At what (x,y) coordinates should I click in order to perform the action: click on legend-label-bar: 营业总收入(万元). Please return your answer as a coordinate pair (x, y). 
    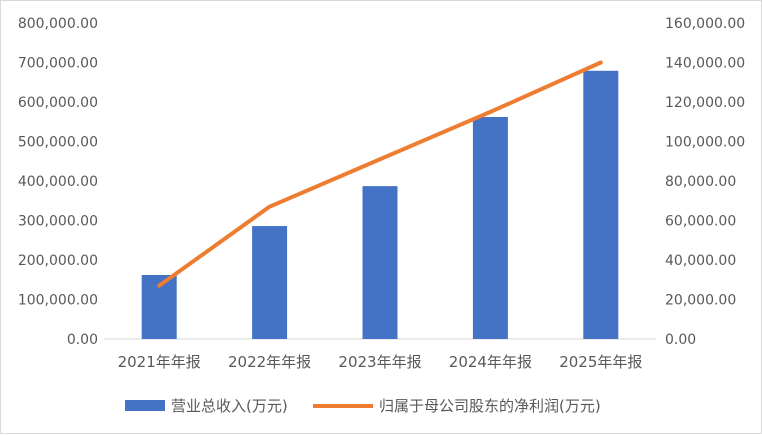
    Looking at the image, I should click on (229, 406).